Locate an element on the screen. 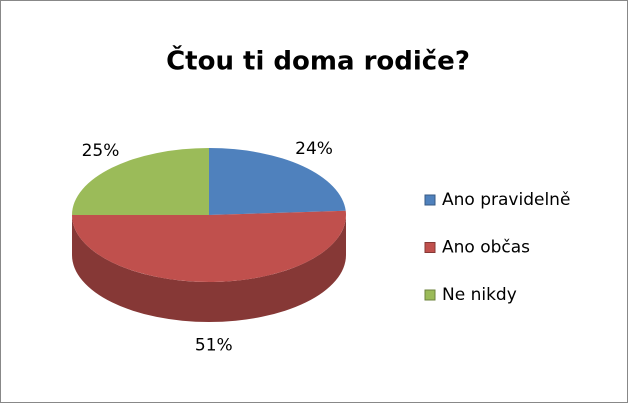 The height and width of the screenshot is (407, 628). data-label: 24% is located at coordinates (314, 149).